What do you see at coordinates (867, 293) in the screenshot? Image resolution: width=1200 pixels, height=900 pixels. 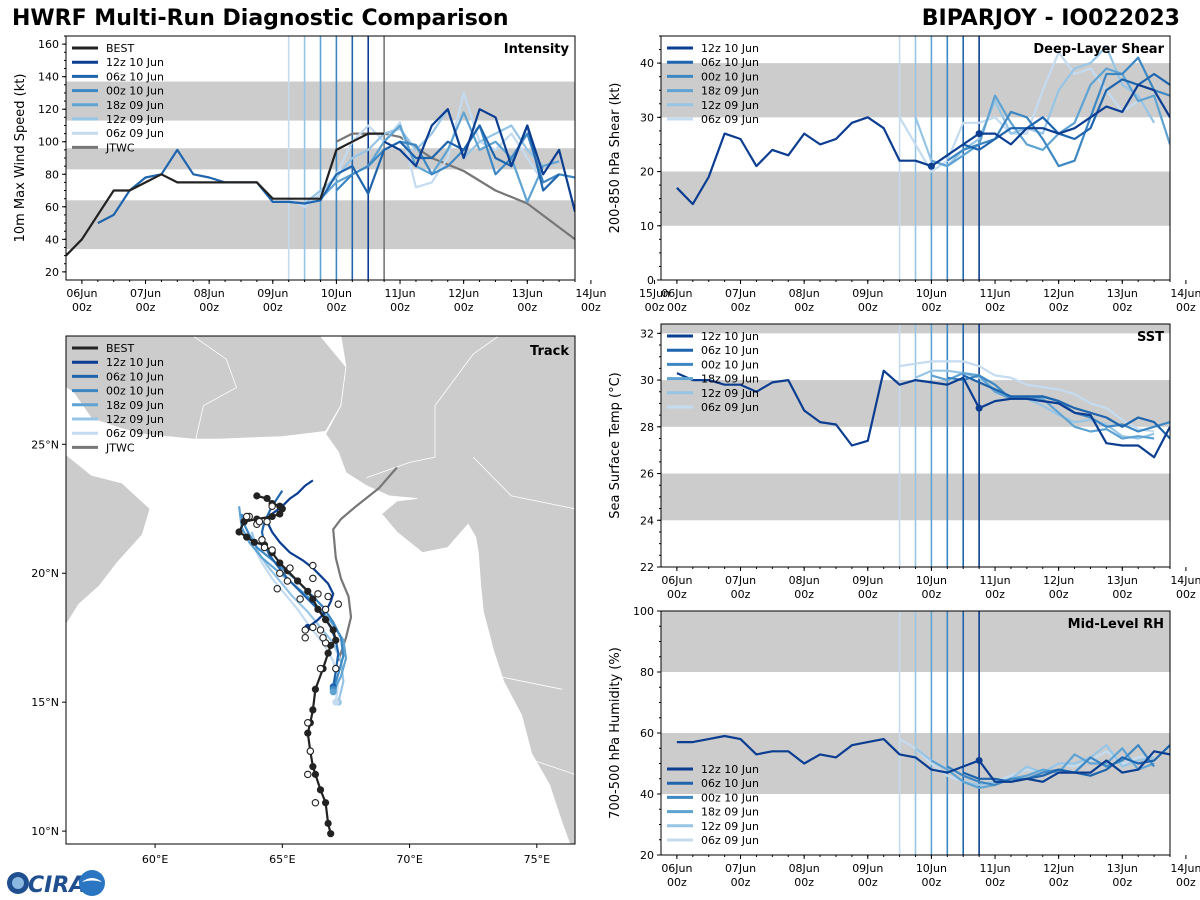 I see `shear-xtick-label: 09Jun` at bounding box center [867, 293].